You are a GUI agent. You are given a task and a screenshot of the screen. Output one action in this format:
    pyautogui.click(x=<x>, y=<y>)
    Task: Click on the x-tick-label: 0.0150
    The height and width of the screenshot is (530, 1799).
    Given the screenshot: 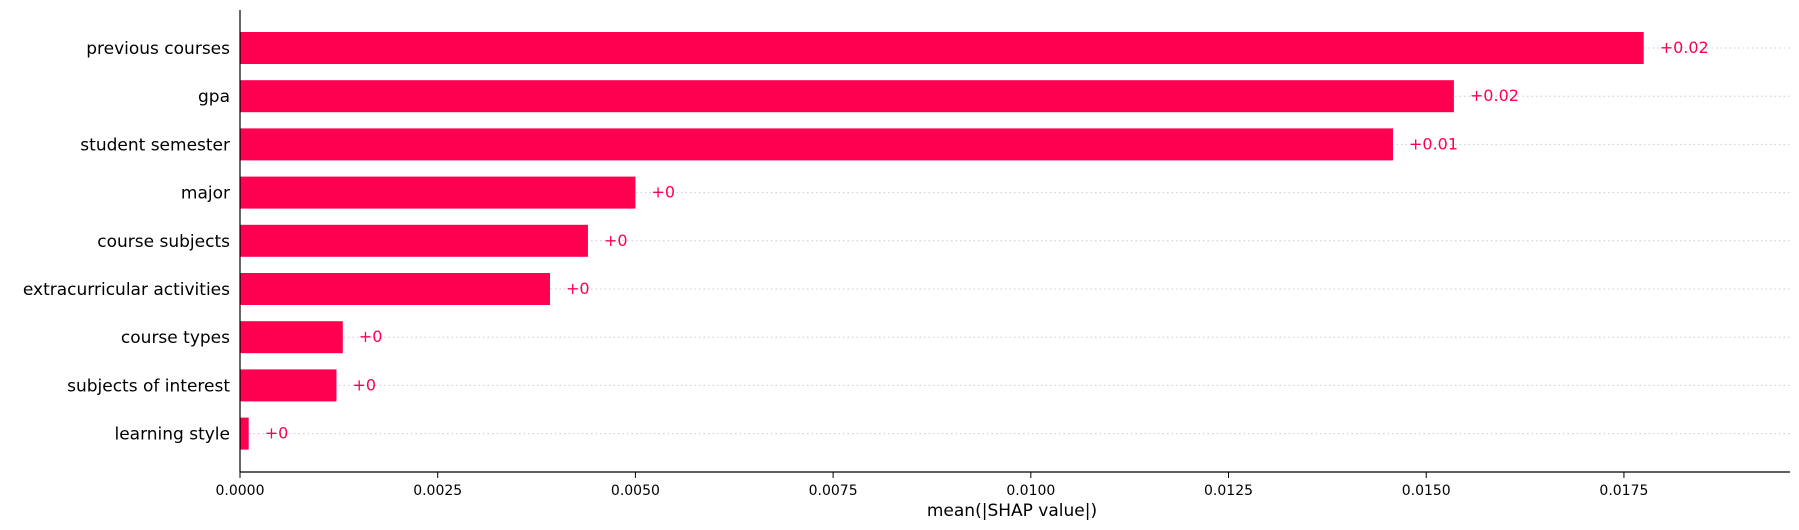 What is the action you would take?
    pyautogui.click(x=1426, y=491)
    